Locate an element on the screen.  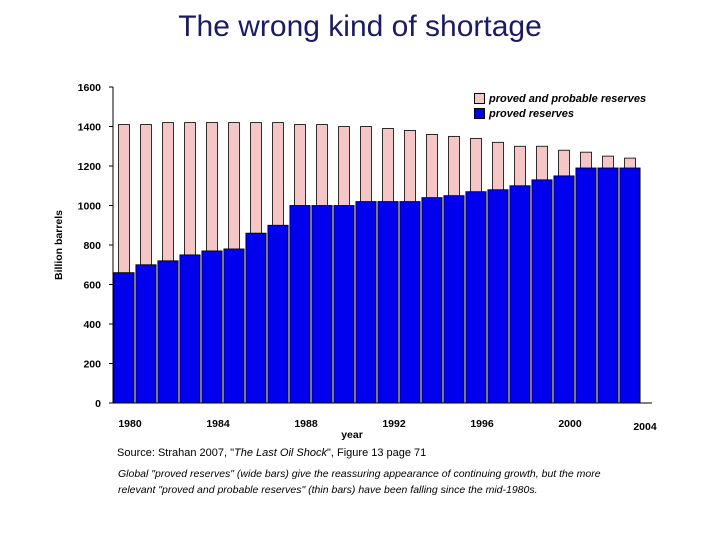
y-tick-label: 200 is located at coordinates (92, 365).